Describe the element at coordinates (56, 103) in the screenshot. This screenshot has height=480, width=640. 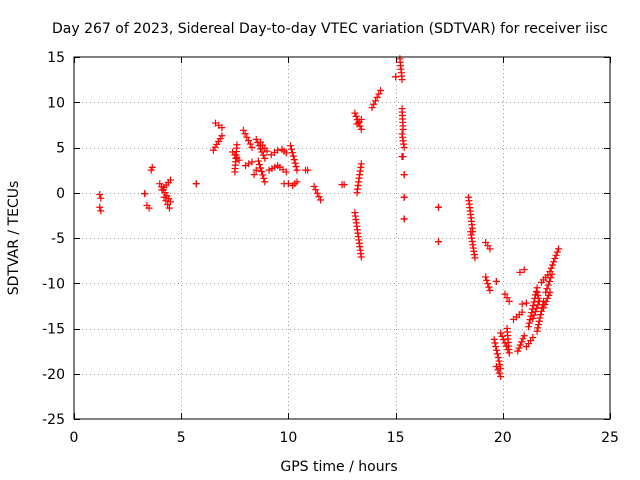
I see `y-tick-label: 10` at that location.